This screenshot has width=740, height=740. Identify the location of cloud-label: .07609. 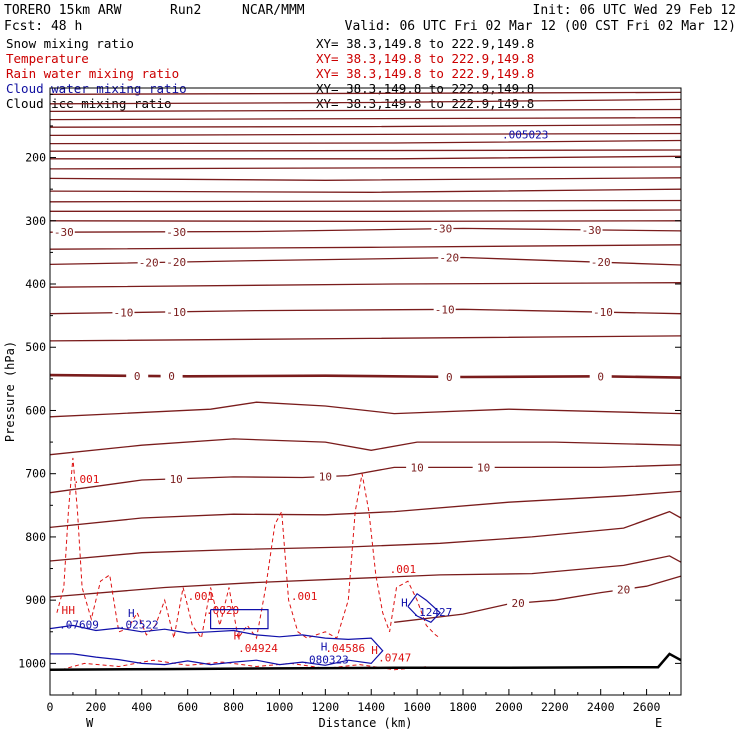
(79, 625).